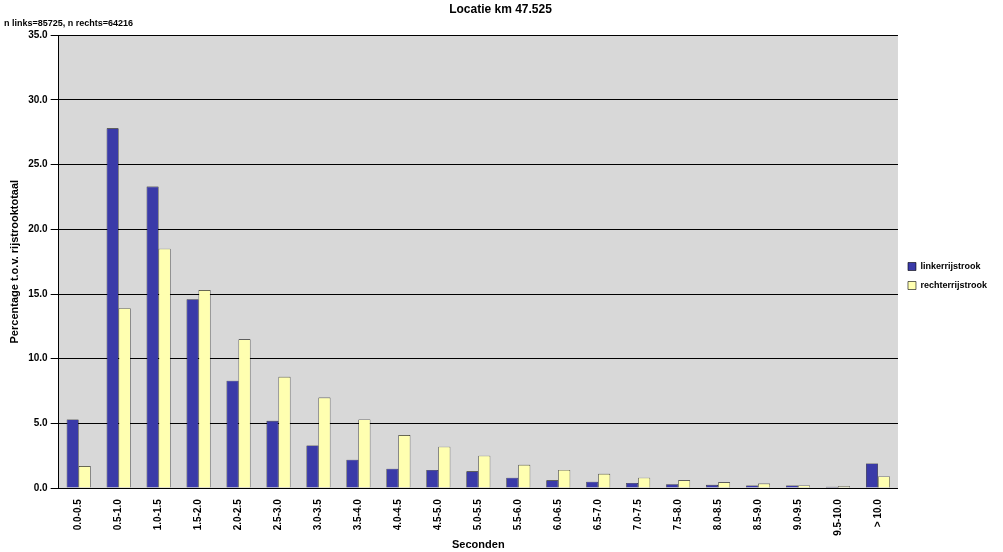 Image resolution: width=1003 pixels, height=552 pixels. What do you see at coordinates (238, 514) in the screenshot?
I see `x-tick-label: 2.0-2.5` at bounding box center [238, 514].